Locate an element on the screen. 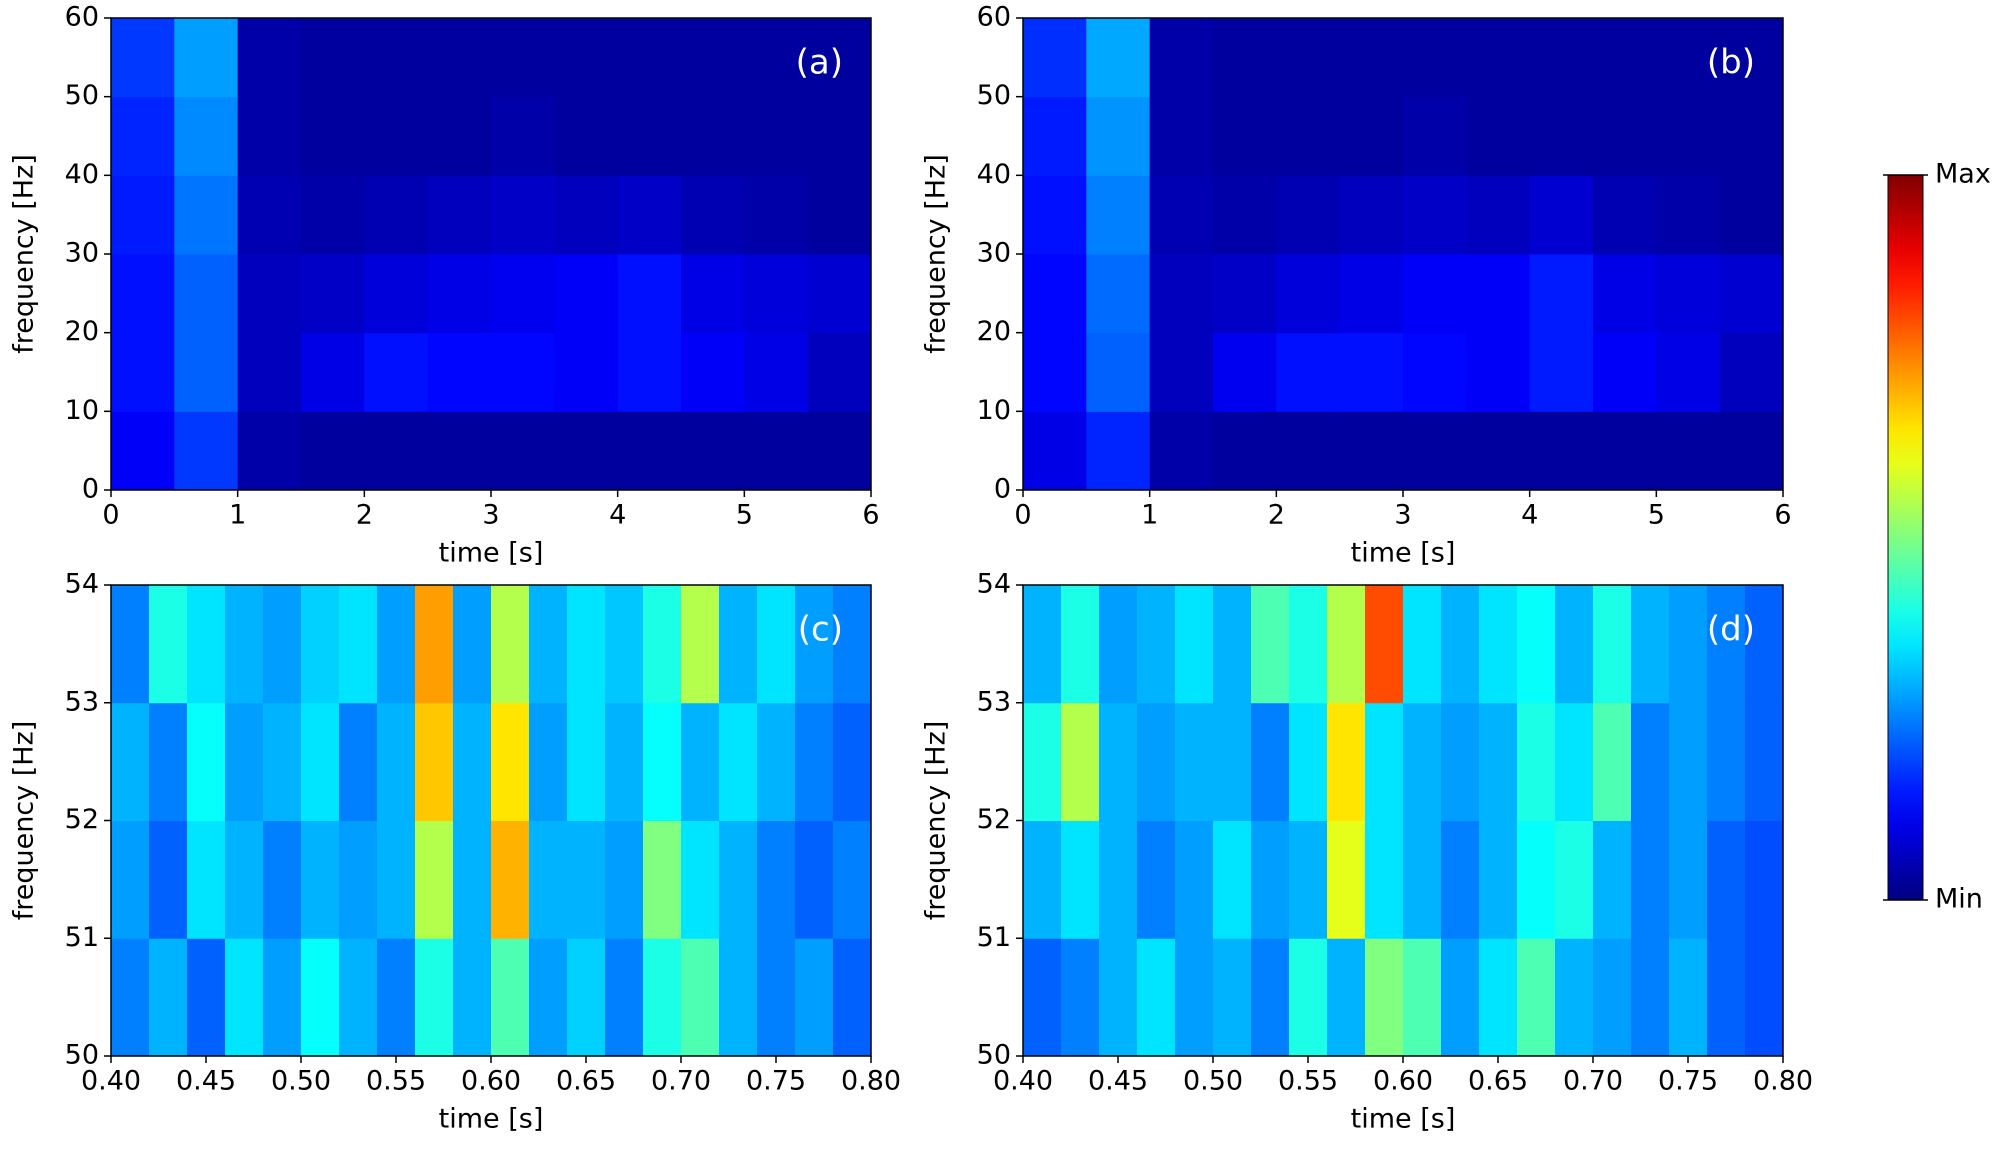 The image size is (2000, 1151). y-tick-label: 51 is located at coordinates (994, 937).